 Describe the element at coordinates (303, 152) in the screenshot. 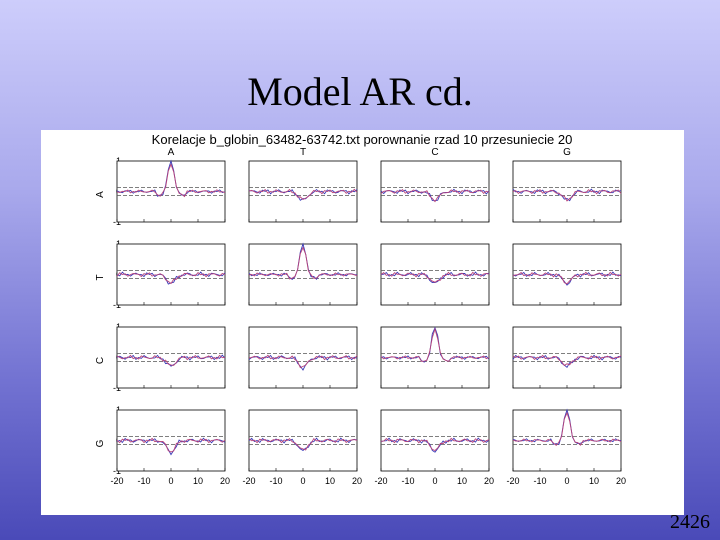

I see `column-label-T: T` at that location.